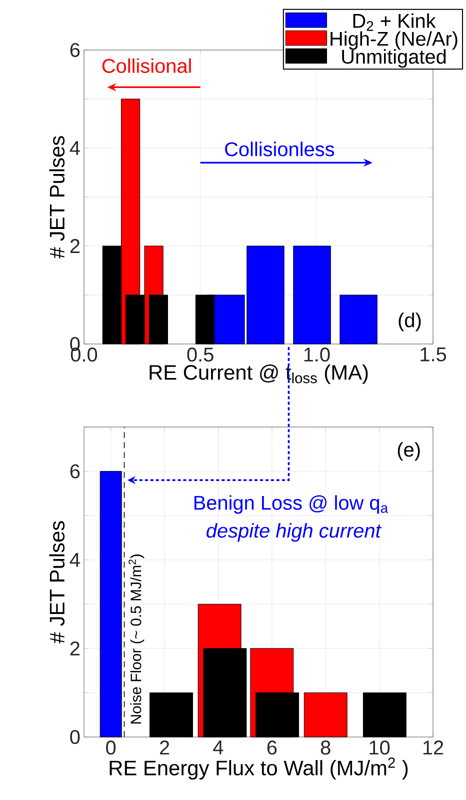 The height and width of the screenshot is (800, 466). Describe the element at coordinates (272, 747) in the screenshot. I see `x-tick-label: 6` at that location.